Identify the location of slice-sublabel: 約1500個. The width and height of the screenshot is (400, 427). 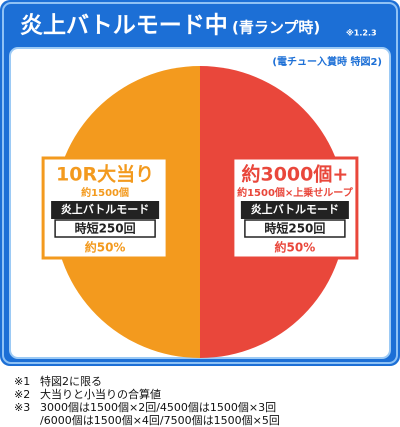
(105, 192).